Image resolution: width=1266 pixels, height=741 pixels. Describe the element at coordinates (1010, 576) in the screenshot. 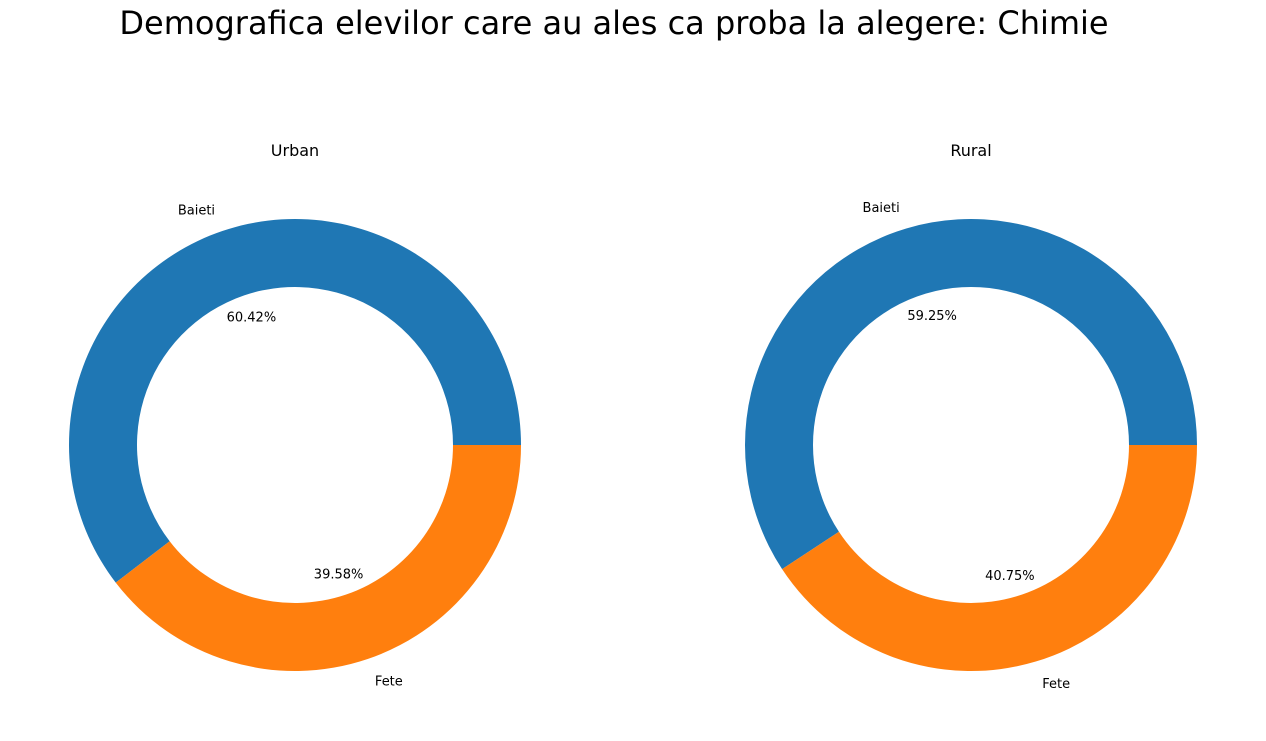

I see `percent-label: 40.75%` at that location.